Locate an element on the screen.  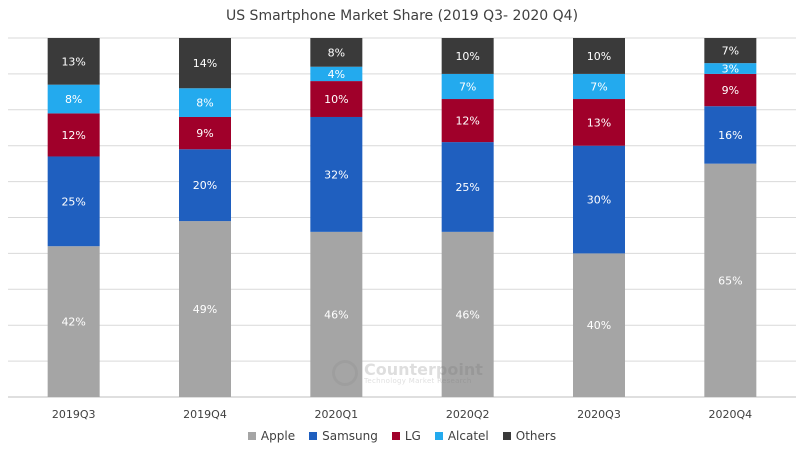
legend-item-alcatel: Alcatel is located at coordinates (461, 436).